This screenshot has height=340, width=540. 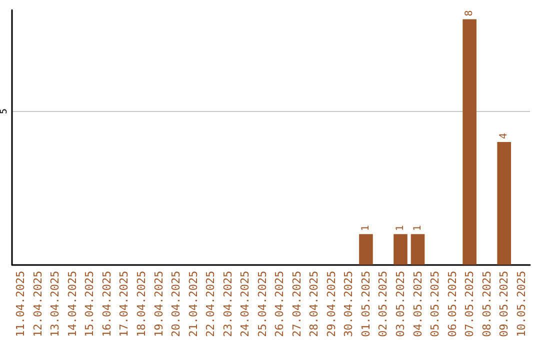 I want to click on x-tick-label: 11.04.2025, so click(x=21, y=304).